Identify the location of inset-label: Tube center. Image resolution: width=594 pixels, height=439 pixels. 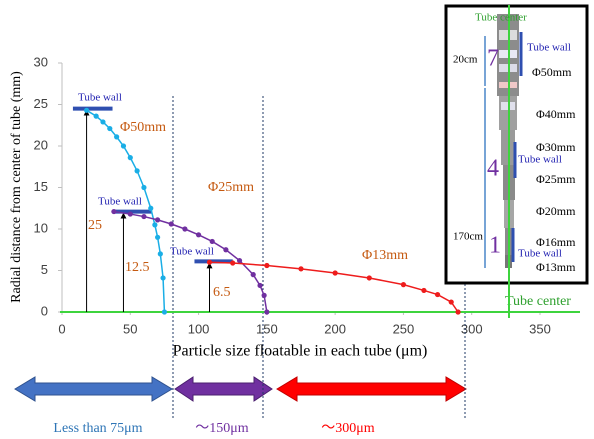
(501, 18).